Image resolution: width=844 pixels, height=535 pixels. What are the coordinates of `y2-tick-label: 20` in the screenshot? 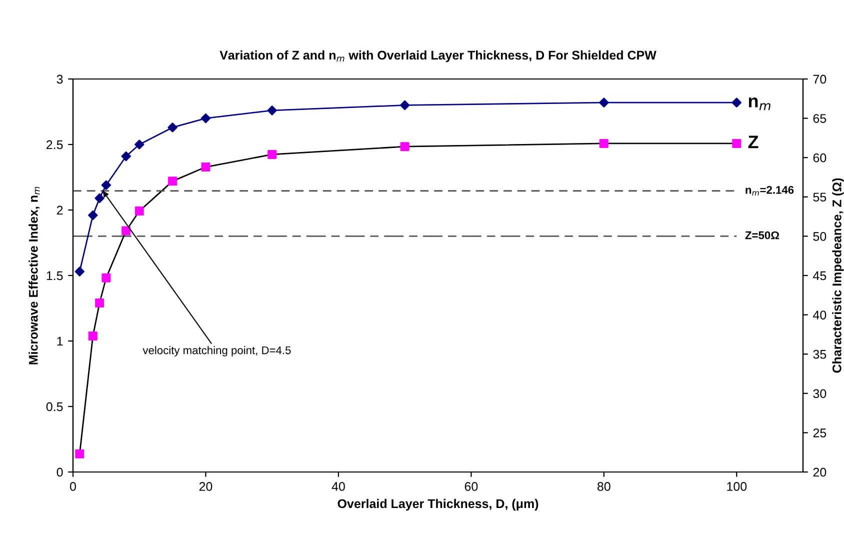 It's located at (819, 472).